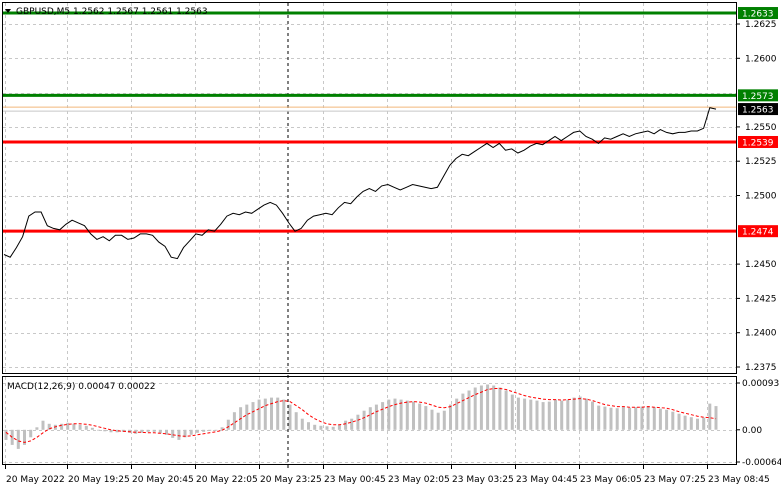 This screenshot has height=489, width=781. I want to click on time-tick-label: 20 May 22:05, so click(227, 480).